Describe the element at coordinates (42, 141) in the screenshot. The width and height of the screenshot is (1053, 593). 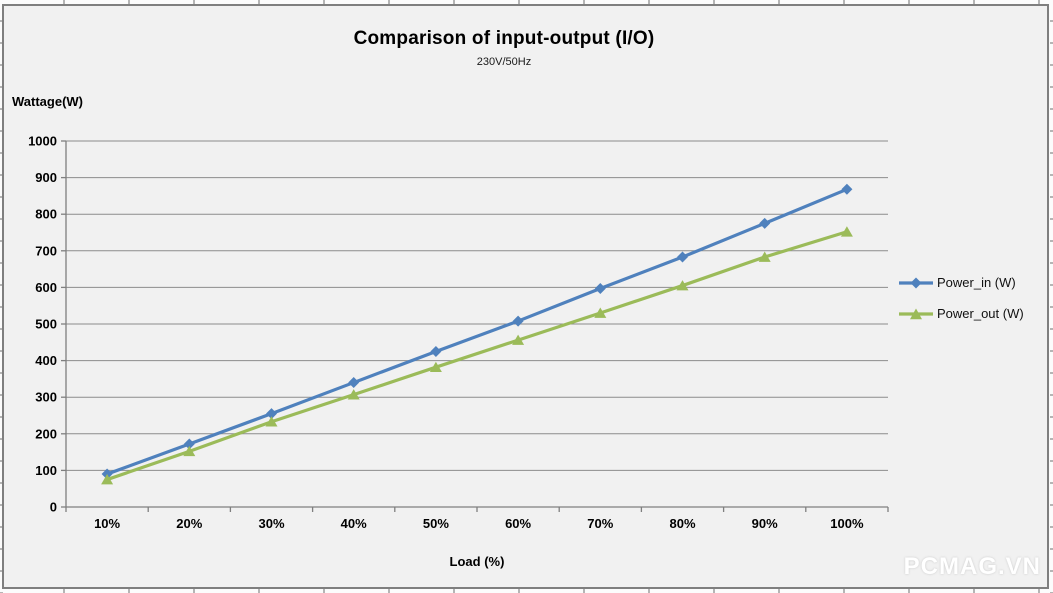
I see `y-tick-label: 1000` at that location.